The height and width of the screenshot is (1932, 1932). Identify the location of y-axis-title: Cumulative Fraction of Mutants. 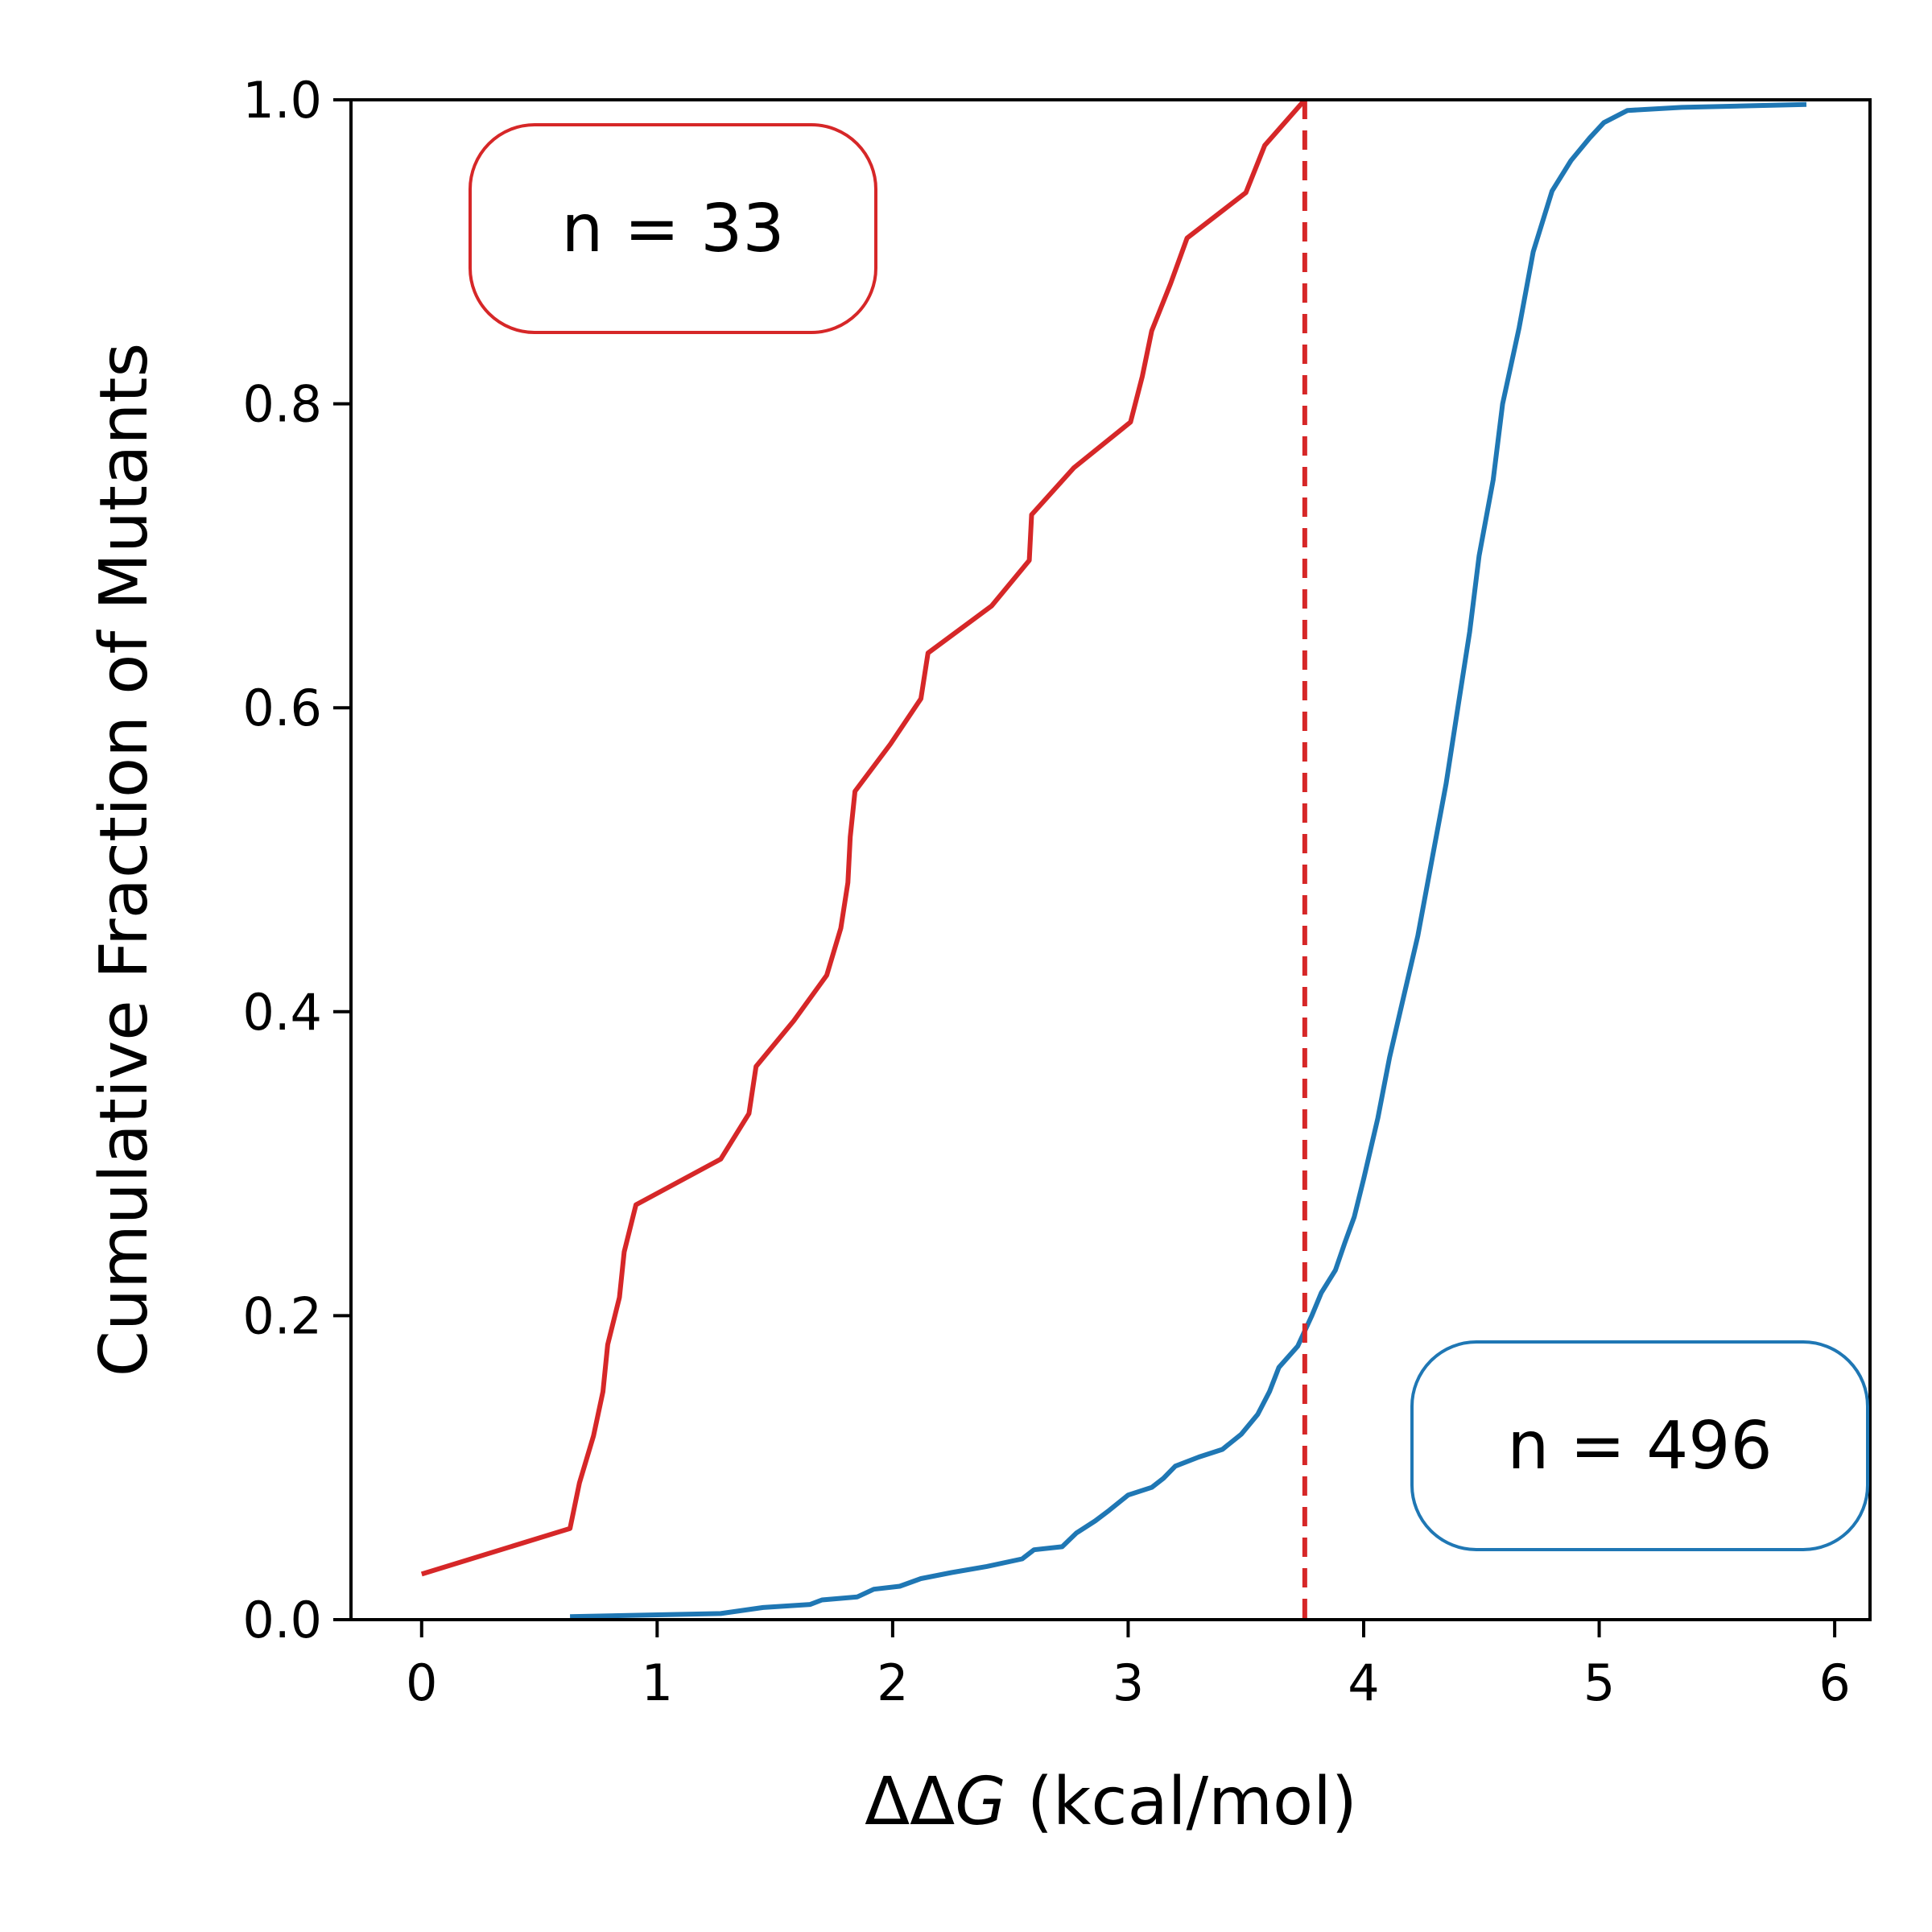
(124, 860).